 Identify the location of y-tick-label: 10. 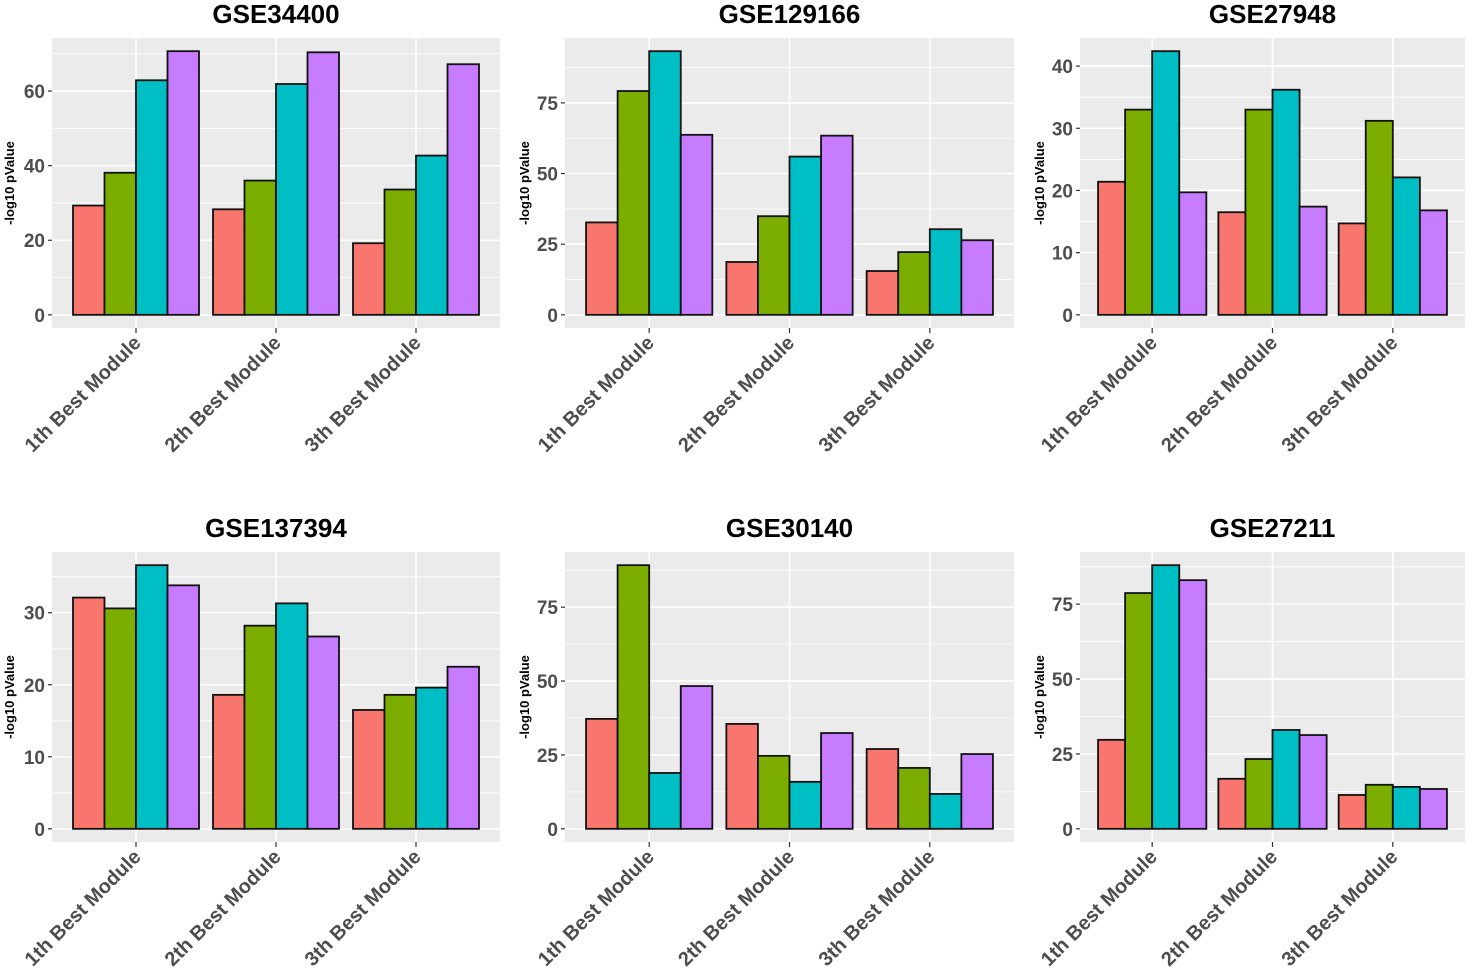
(1062, 254).